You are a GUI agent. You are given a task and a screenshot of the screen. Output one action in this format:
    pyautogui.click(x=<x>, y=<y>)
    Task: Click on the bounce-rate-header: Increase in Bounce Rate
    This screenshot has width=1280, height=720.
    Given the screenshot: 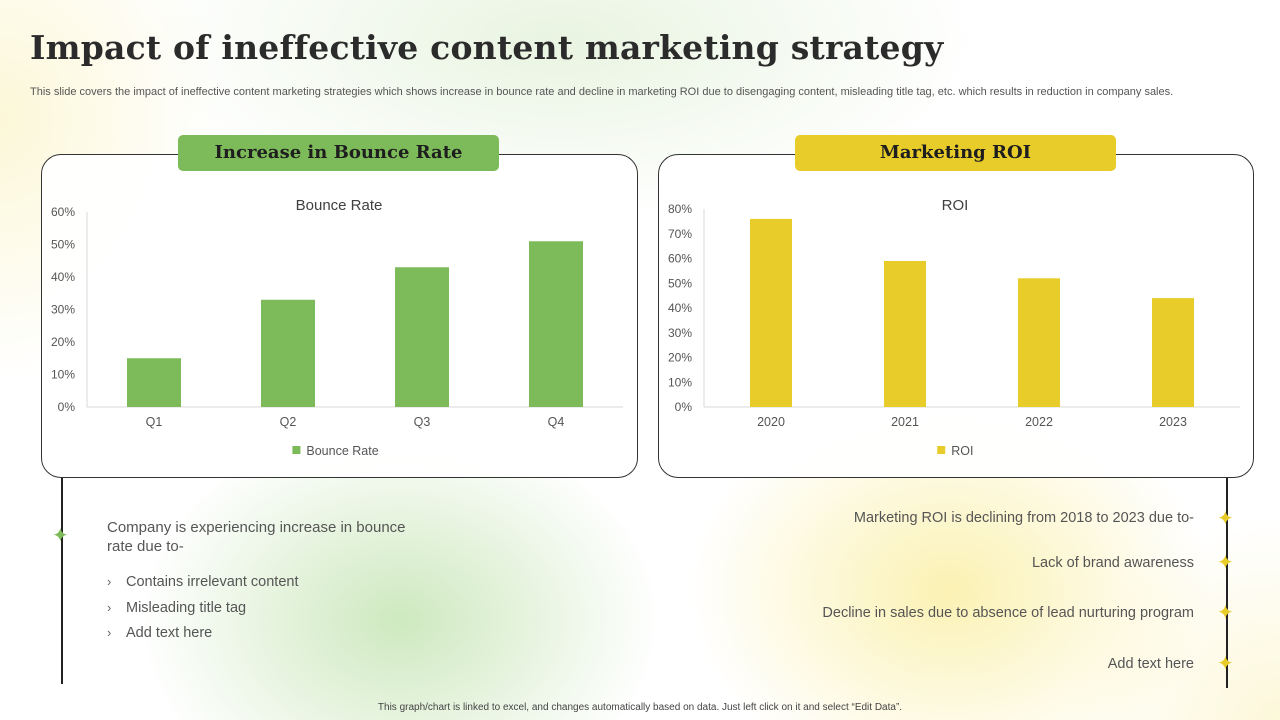 What is the action you would take?
    pyautogui.click(x=338, y=153)
    